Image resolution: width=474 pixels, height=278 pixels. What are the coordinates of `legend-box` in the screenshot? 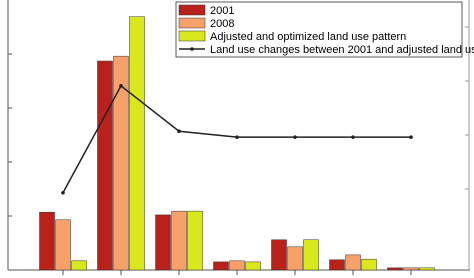 It's located at (319, 29).